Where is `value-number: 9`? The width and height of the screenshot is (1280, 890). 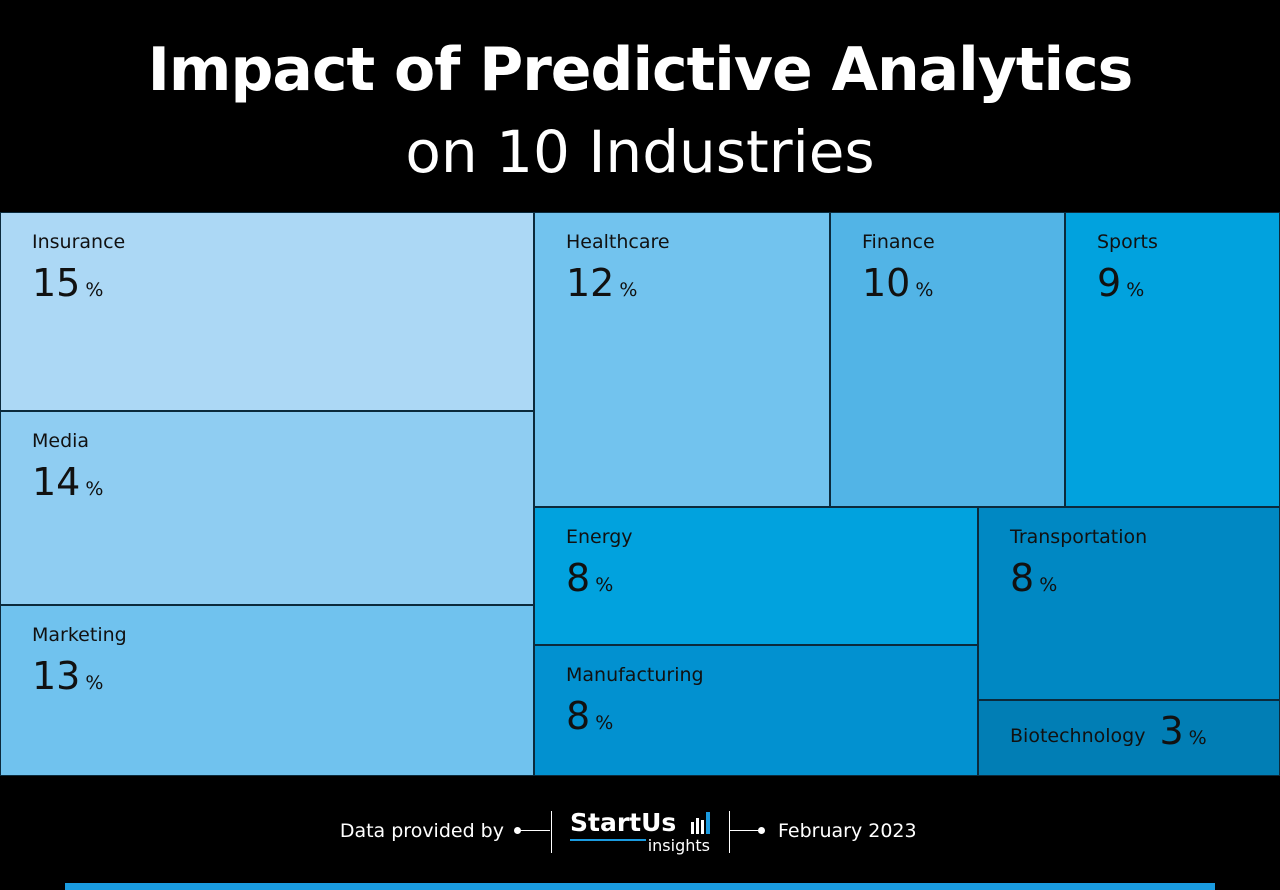 value-number: 9 is located at coordinates (1109, 283).